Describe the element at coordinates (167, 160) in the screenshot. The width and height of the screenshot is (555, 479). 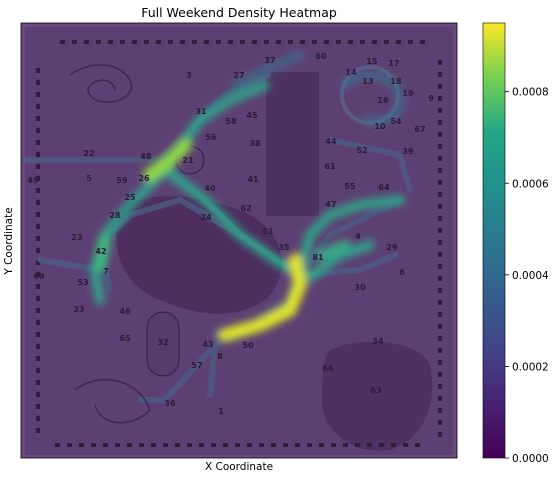
I see `density-hot-north` at that location.